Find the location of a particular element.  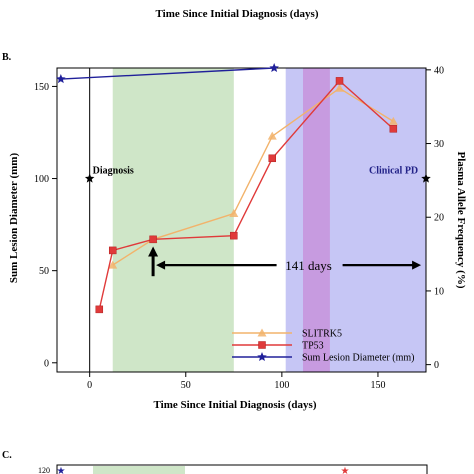

annotation-label-1: Clinical PD is located at coordinates (393, 171).